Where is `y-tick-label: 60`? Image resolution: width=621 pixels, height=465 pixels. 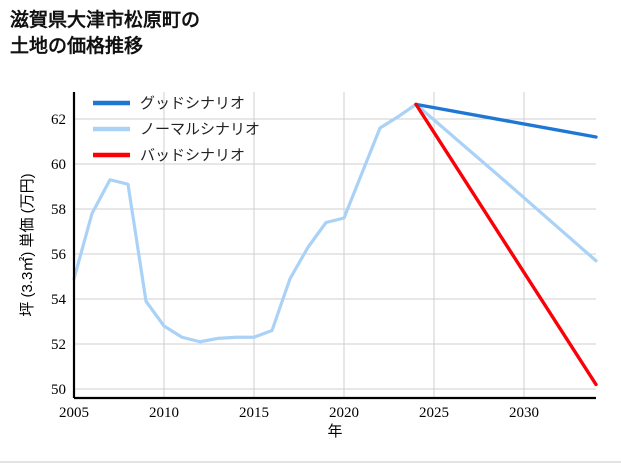 y-tick-label: 60 is located at coordinates (58, 165).